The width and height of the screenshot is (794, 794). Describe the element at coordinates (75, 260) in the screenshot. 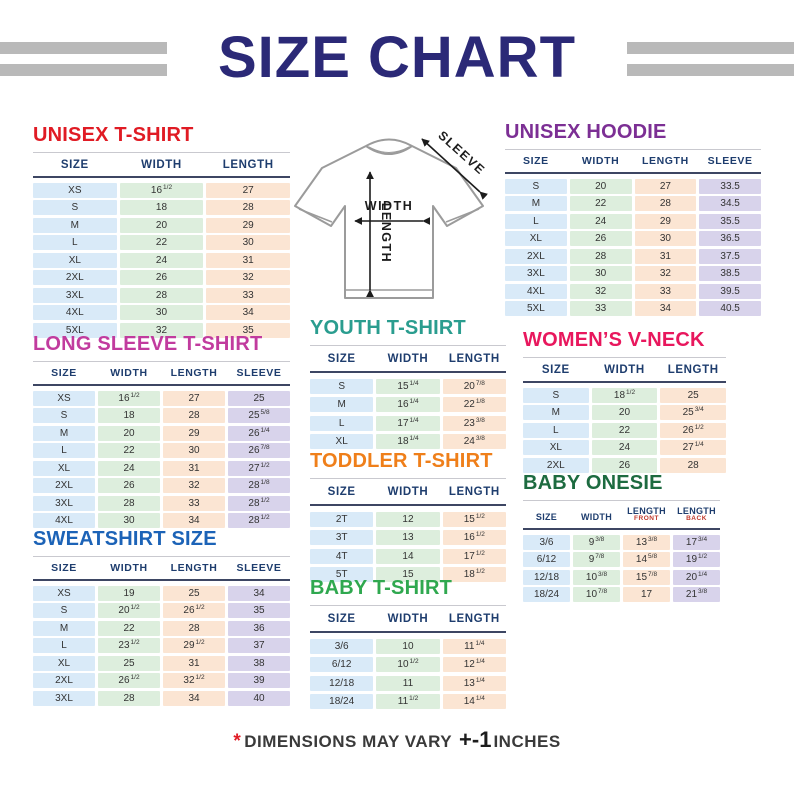

I see `size-cell: XL` at that location.